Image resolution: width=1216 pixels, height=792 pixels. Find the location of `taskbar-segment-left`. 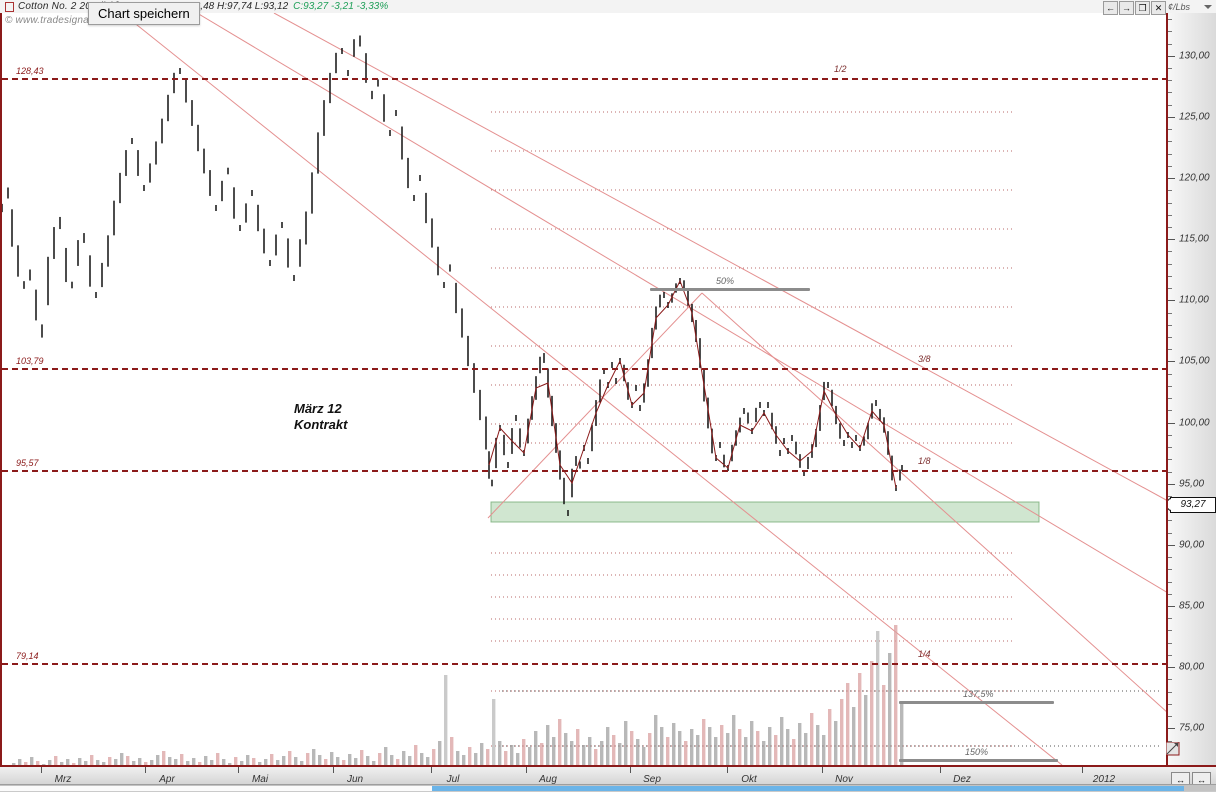

taskbar-segment-left is located at coordinates (216, 788).